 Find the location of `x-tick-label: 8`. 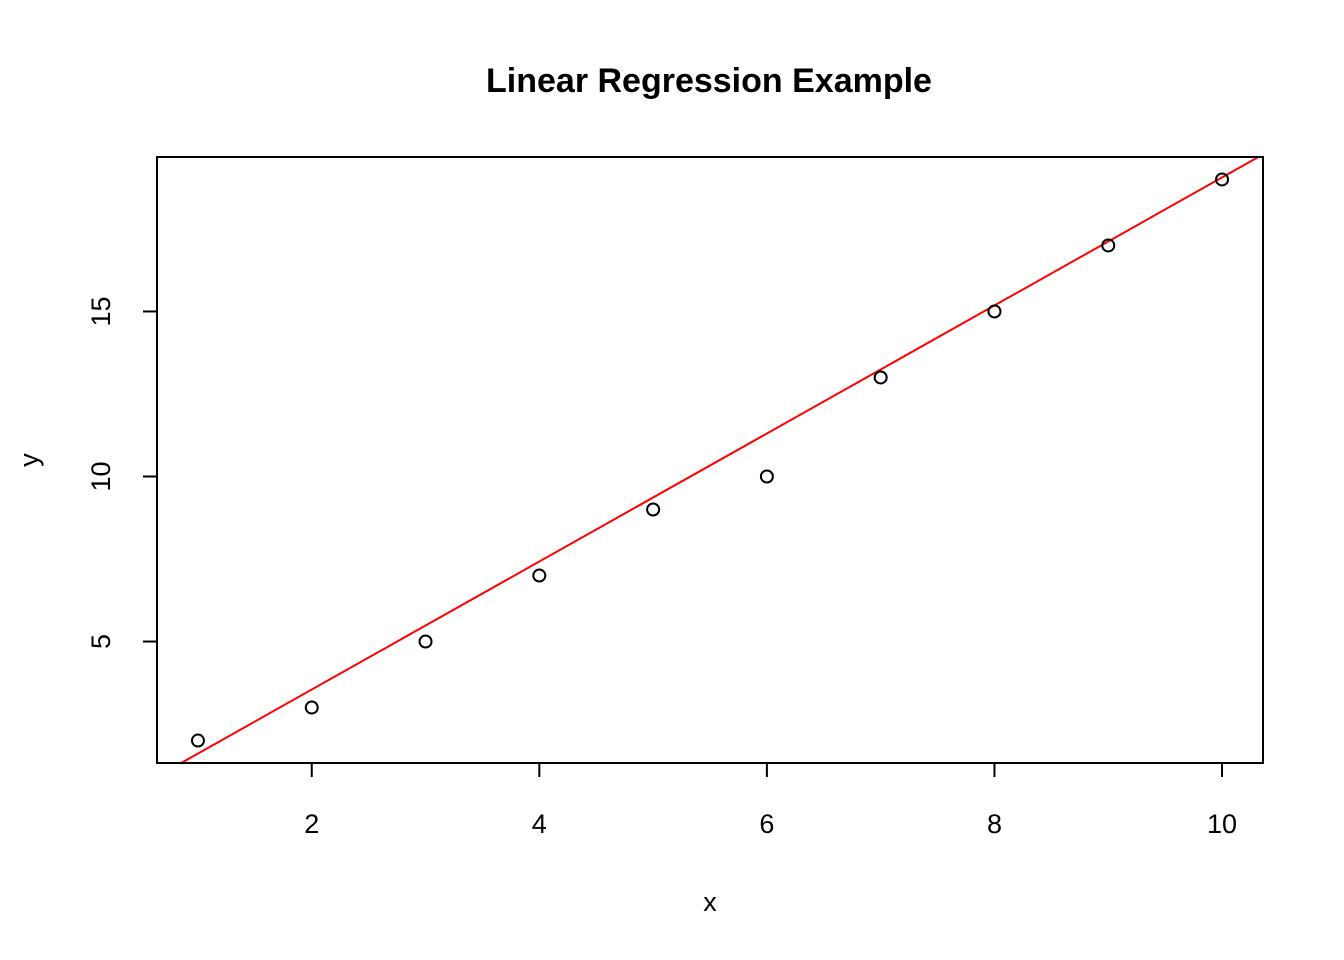

x-tick-label: 8 is located at coordinates (994, 824).